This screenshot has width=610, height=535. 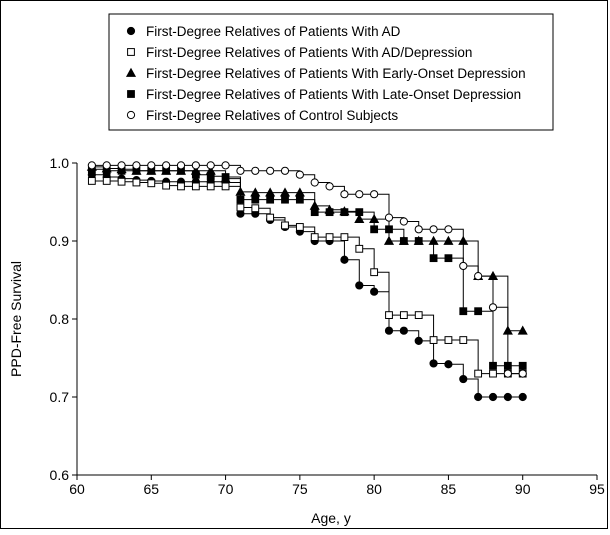 What do you see at coordinates (16, 319) in the screenshot?
I see `y-axis-label: PPD-Free Survival` at bounding box center [16, 319].